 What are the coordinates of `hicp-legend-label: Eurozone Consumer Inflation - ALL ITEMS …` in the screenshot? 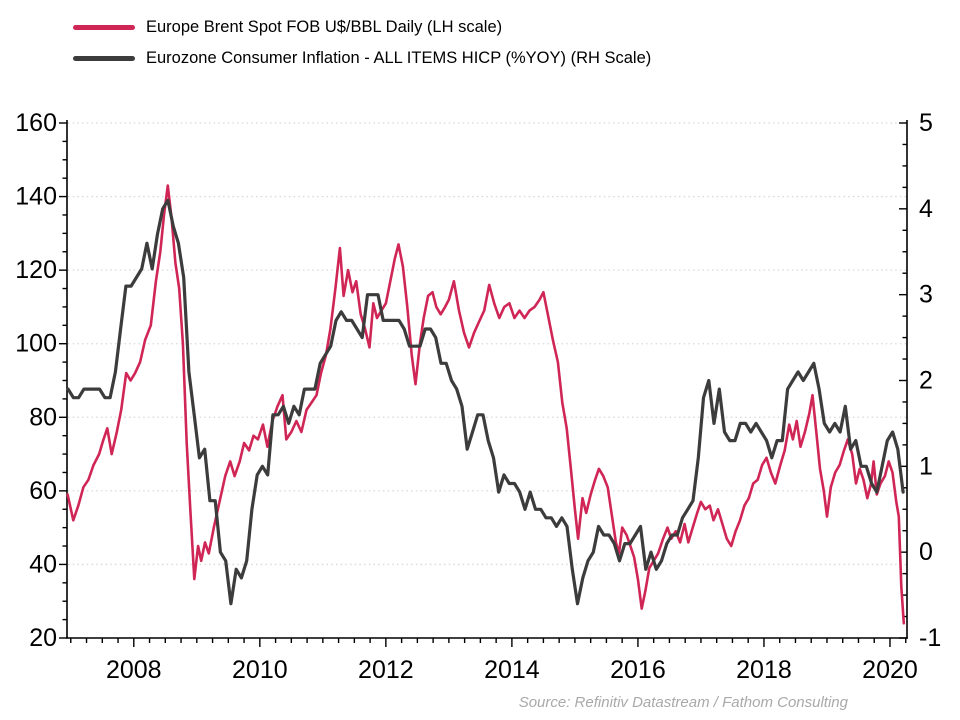 It's located at (399, 58).